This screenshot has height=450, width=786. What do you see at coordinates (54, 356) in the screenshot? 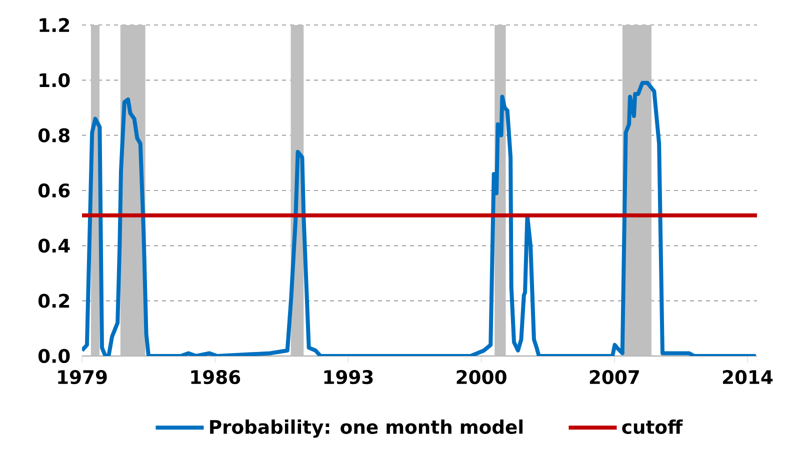
I see `y-tick-label: 0.0` at bounding box center [54, 356].